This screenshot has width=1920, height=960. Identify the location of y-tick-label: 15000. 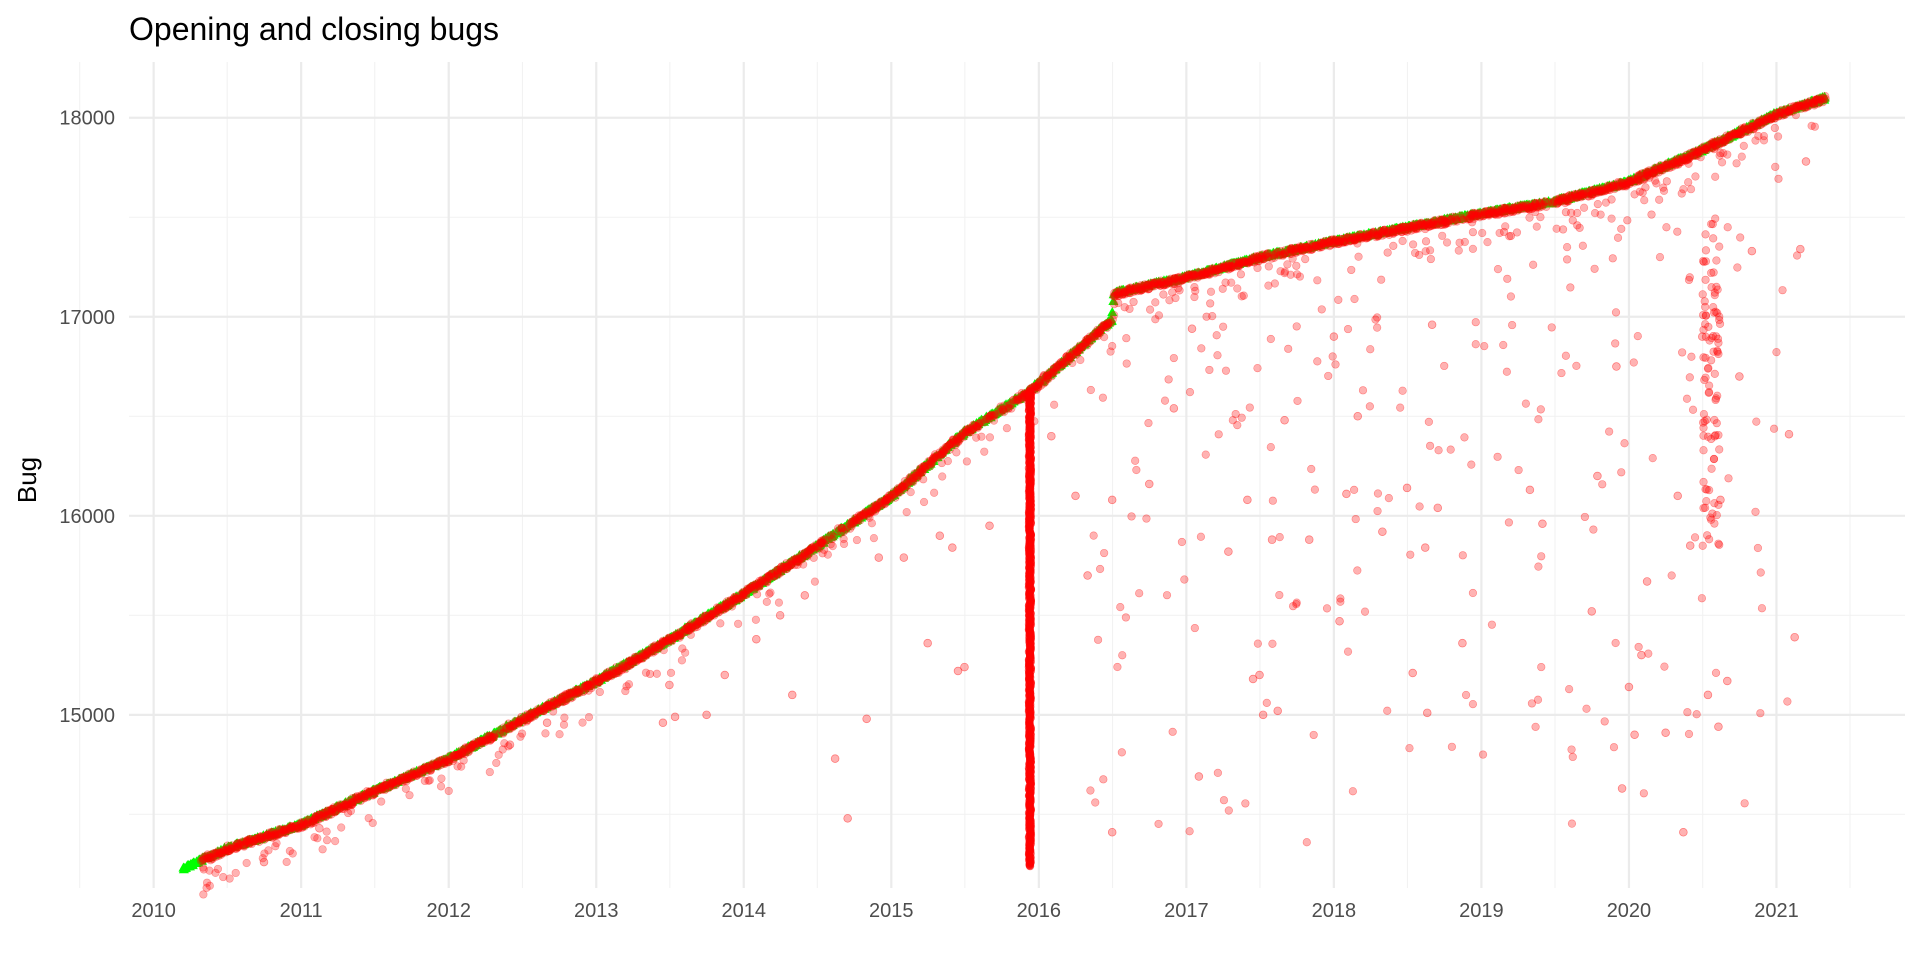
(87, 716).